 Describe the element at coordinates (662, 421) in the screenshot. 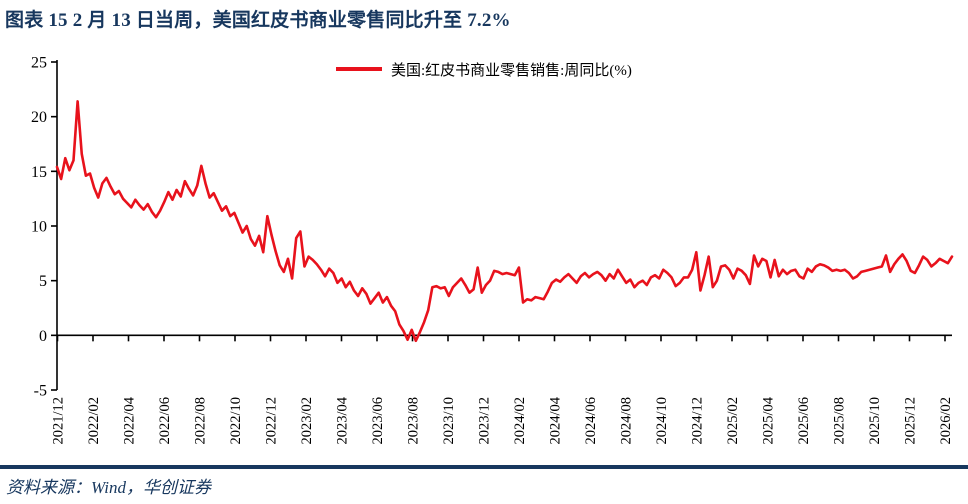

I see `x-tick-label: 2024/10` at that location.